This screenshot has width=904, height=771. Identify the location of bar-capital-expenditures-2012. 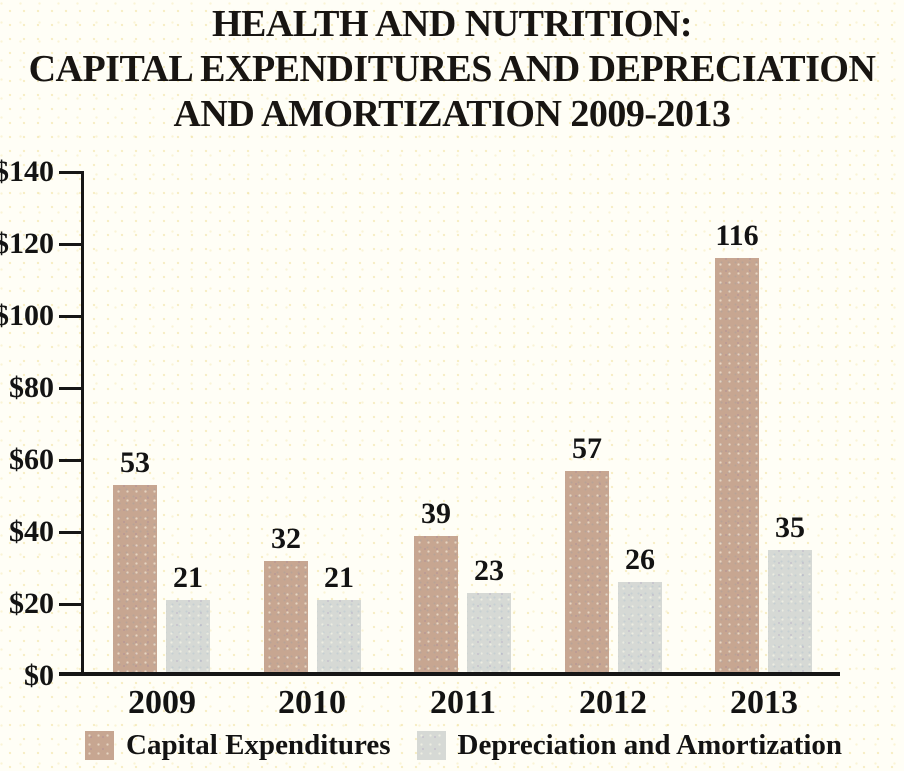
(587, 573).